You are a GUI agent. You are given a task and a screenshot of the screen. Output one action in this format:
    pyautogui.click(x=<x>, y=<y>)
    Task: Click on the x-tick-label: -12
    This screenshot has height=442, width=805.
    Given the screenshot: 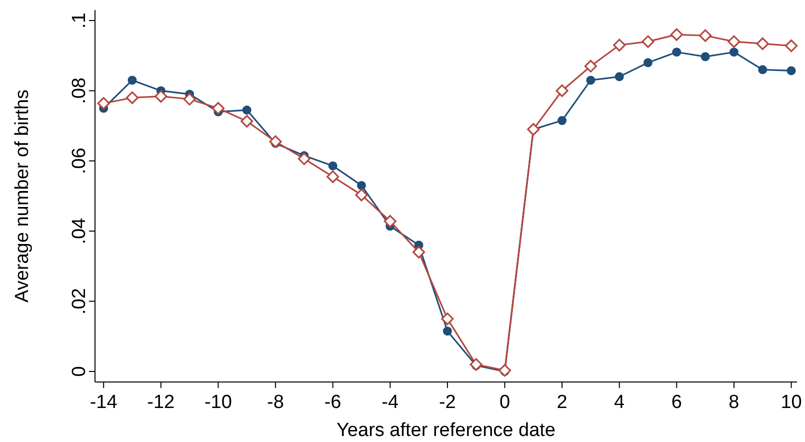 What is the action you would take?
    pyautogui.click(x=161, y=402)
    